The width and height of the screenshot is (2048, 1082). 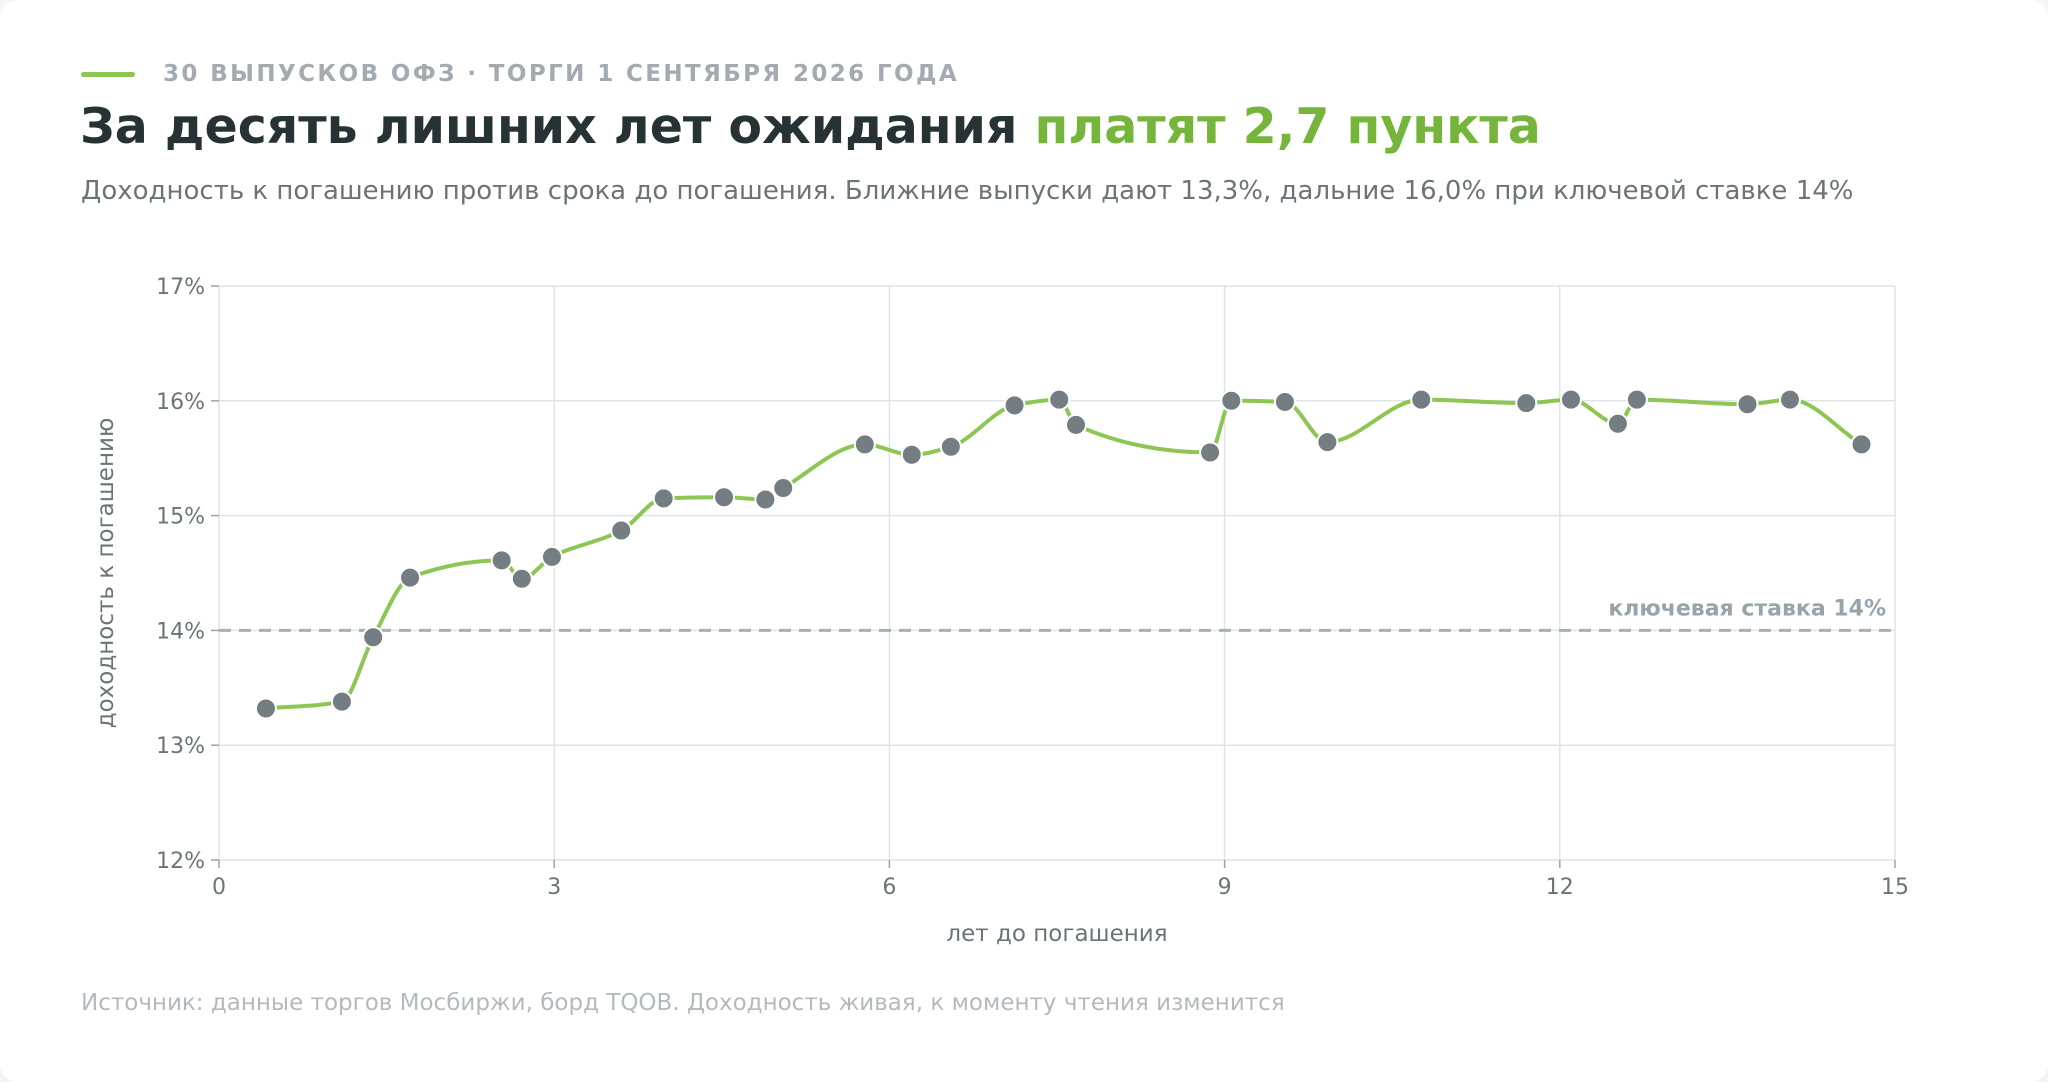 What do you see at coordinates (106, 573) in the screenshot?
I see `y-axis-title: доходность к погашению` at bounding box center [106, 573].